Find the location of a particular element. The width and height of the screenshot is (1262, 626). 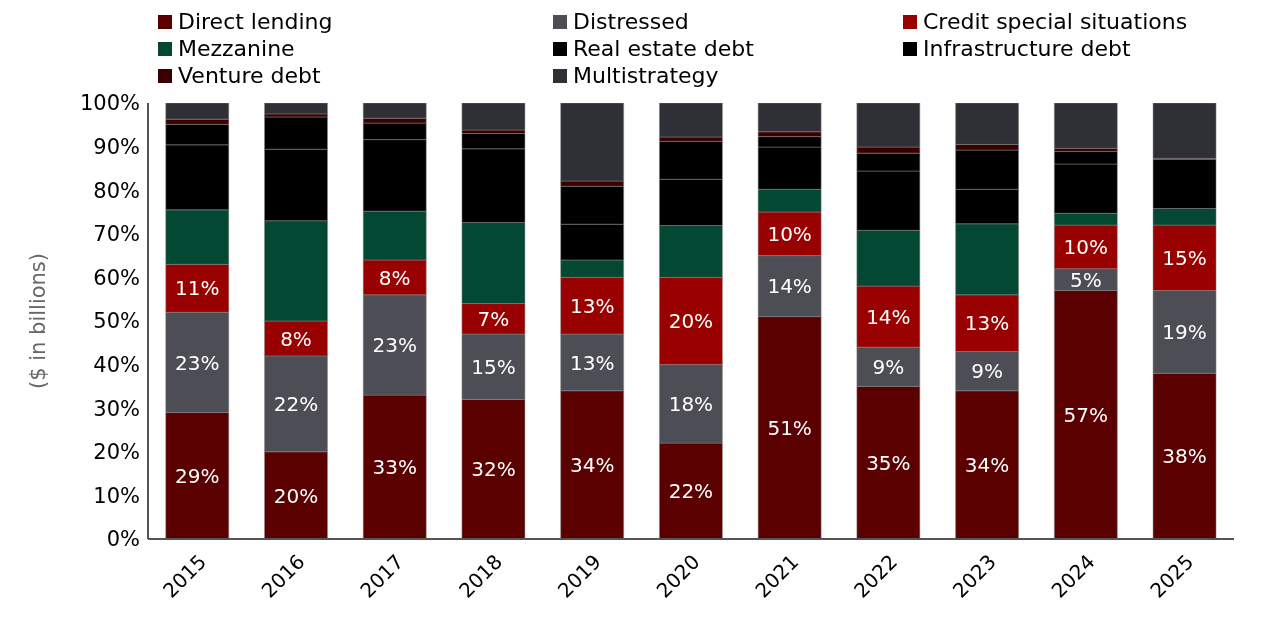

data-label: 11% is located at coordinates (197, 288).